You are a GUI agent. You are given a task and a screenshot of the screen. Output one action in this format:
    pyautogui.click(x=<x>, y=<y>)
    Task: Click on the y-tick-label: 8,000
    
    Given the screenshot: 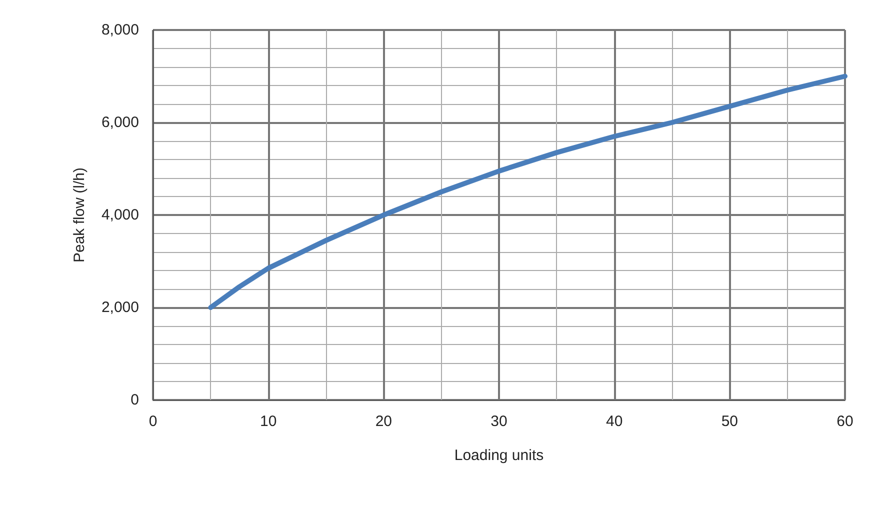 What is the action you would take?
    pyautogui.click(x=120, y=30)
    